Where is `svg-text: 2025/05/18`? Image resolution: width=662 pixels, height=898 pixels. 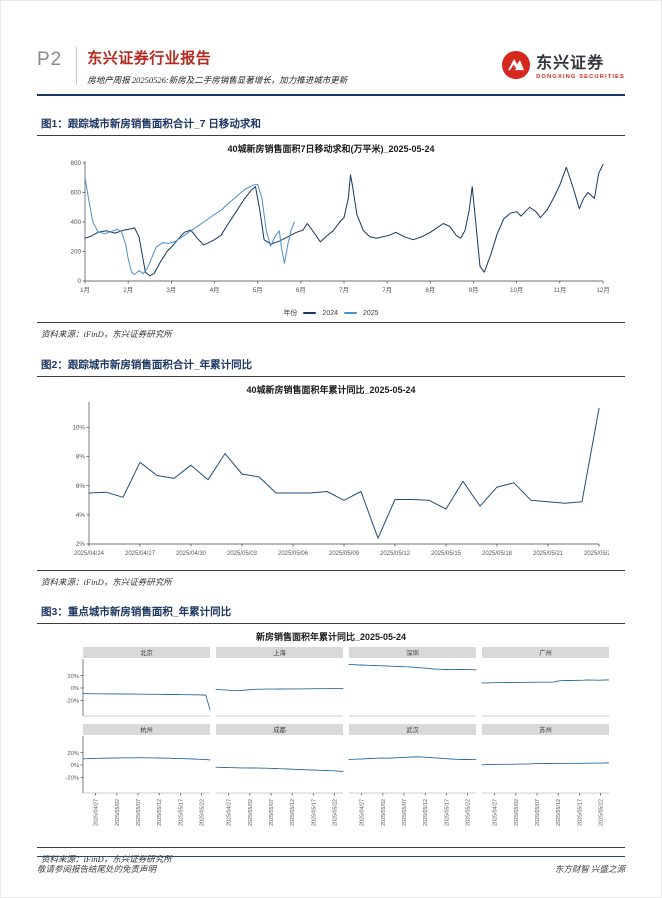
svg-text: 2025/05/18 is located at coordinates (497, 554).